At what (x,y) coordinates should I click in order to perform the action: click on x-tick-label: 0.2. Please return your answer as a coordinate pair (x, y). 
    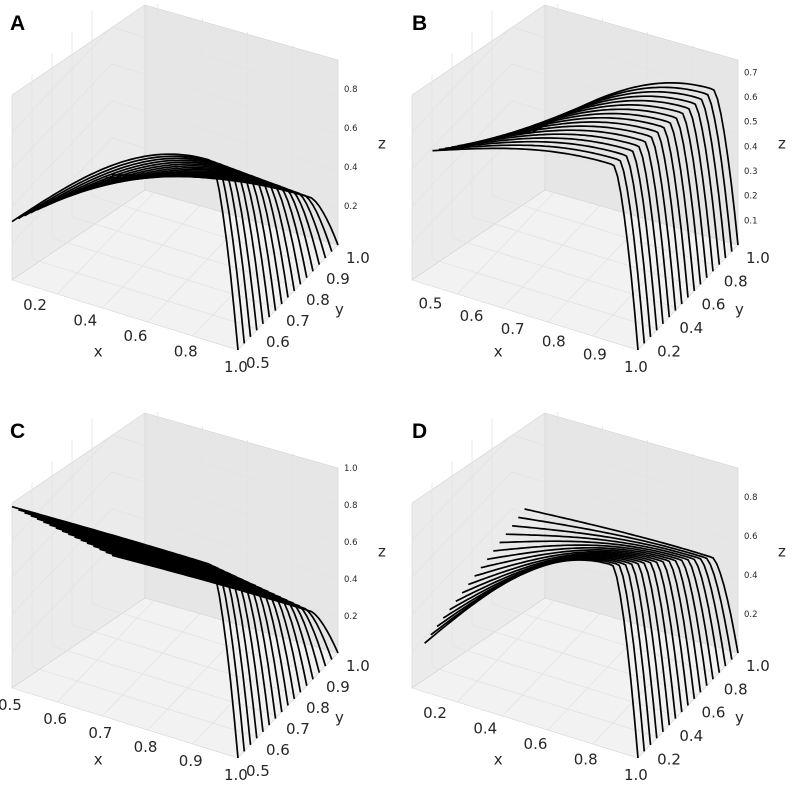
    Looking at the image, I should click on (35, 305).